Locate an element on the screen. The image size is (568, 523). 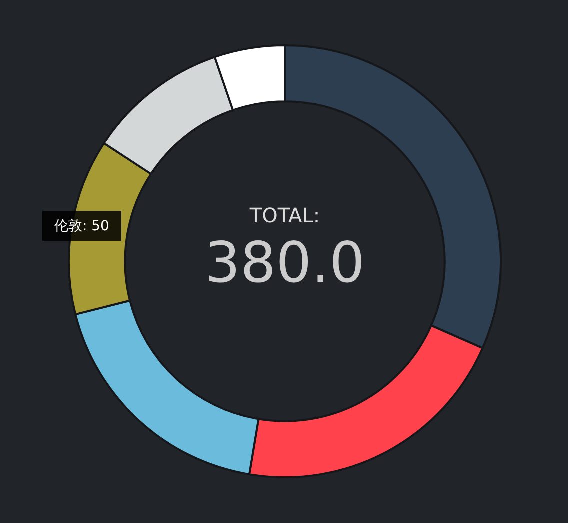
text: TOTAL: is located at coordinates (284, 216).